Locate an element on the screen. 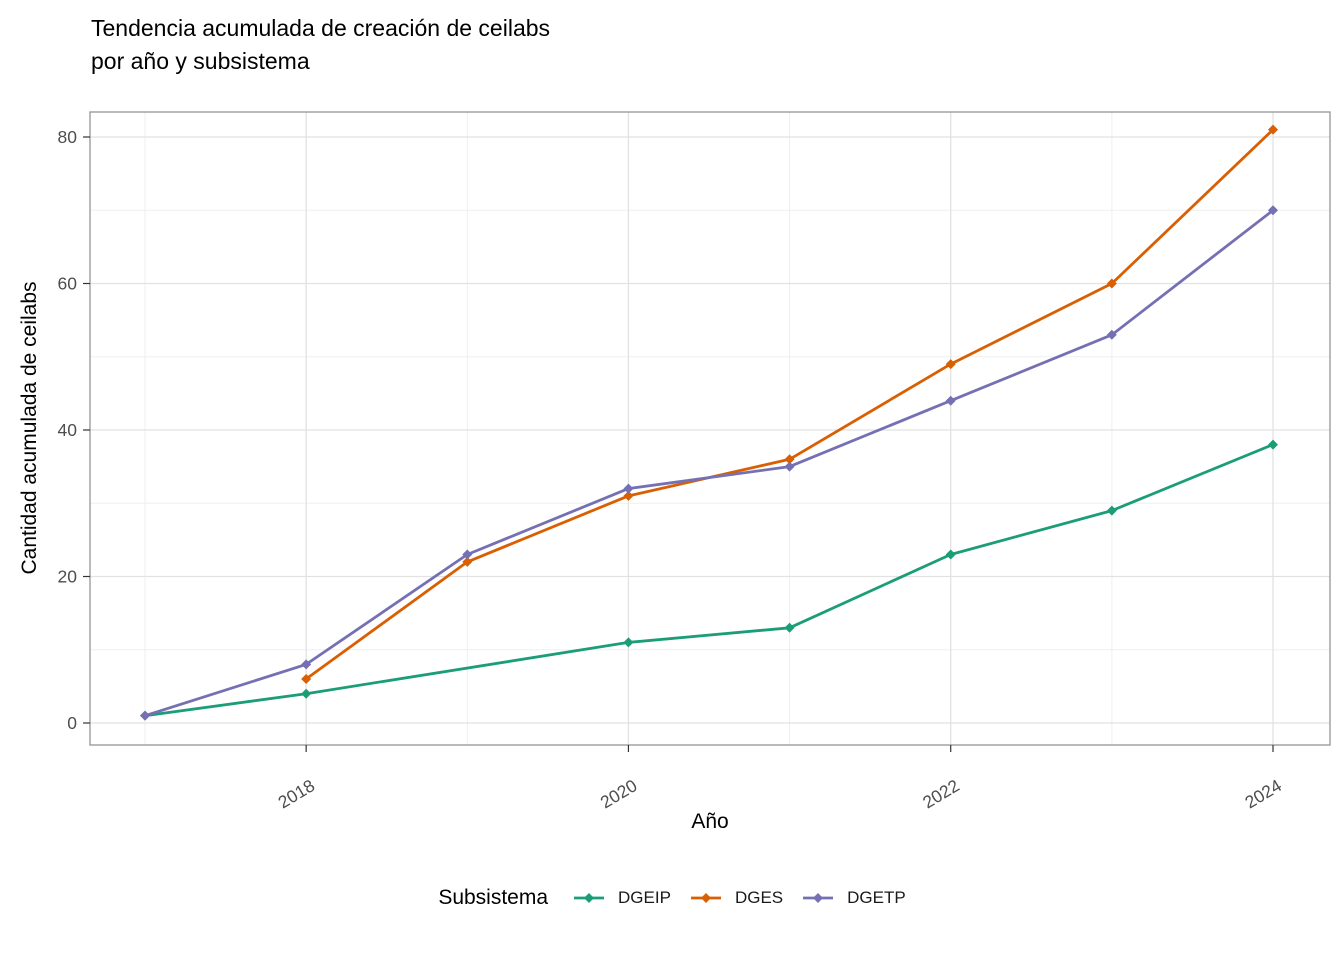  legend-label: DGES is located at coordinates (759, 897).